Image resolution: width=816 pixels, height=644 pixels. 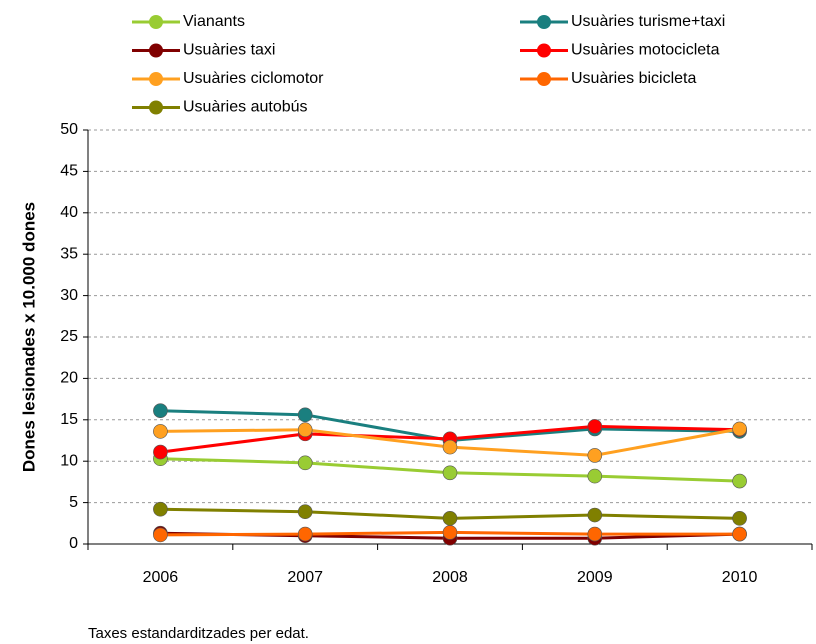 What do you see at coordinates (245, 107) in the screenshot?
I see `legend-label: Usuàries autobús` at bounding box center [245, 107].